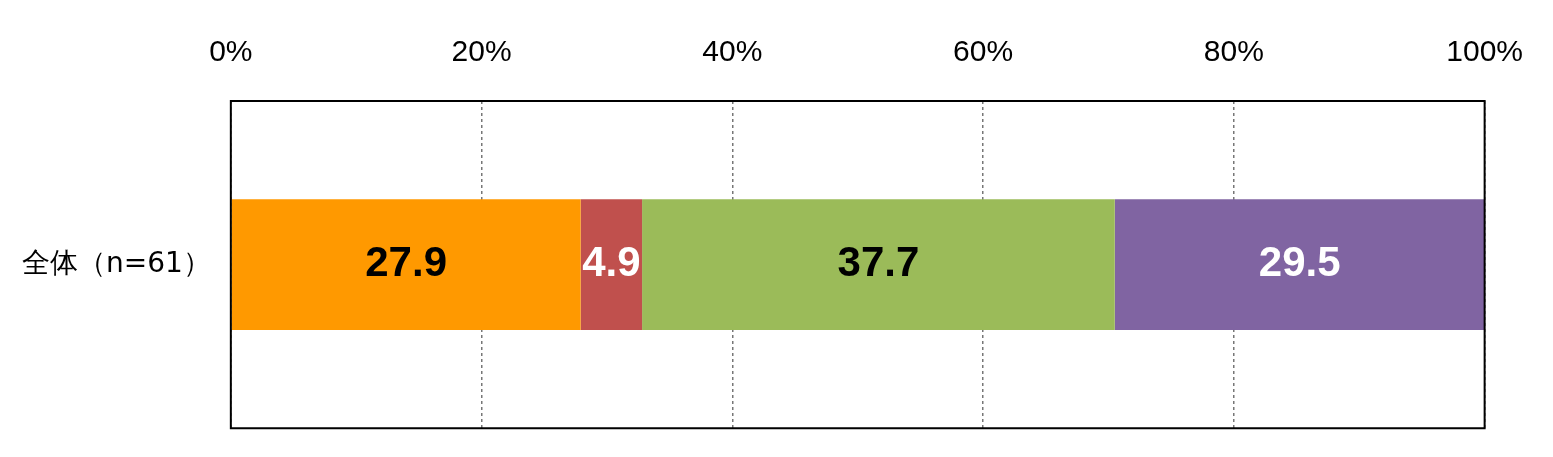  Describe the element at coordinates (732, 51) in the screenshot. I see `x-tick-label: 40%` at that location.